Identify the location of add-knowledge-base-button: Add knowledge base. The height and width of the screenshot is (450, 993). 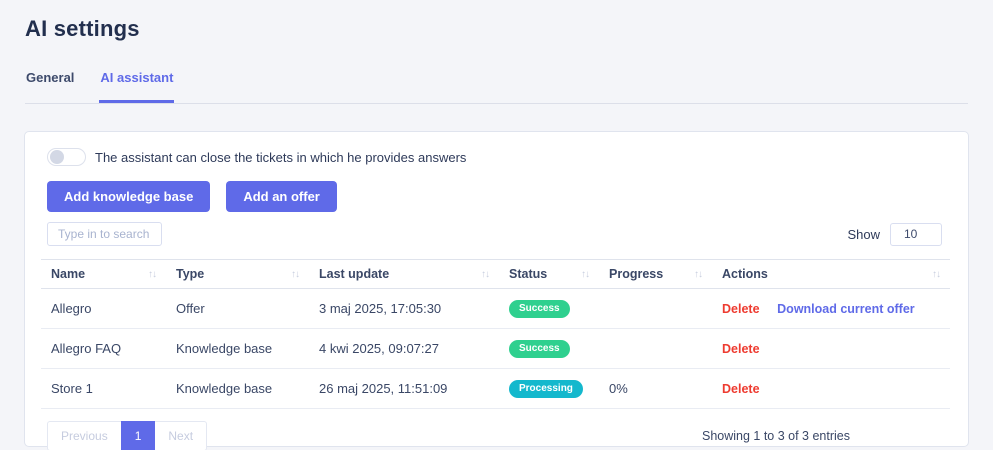
(129, 196).